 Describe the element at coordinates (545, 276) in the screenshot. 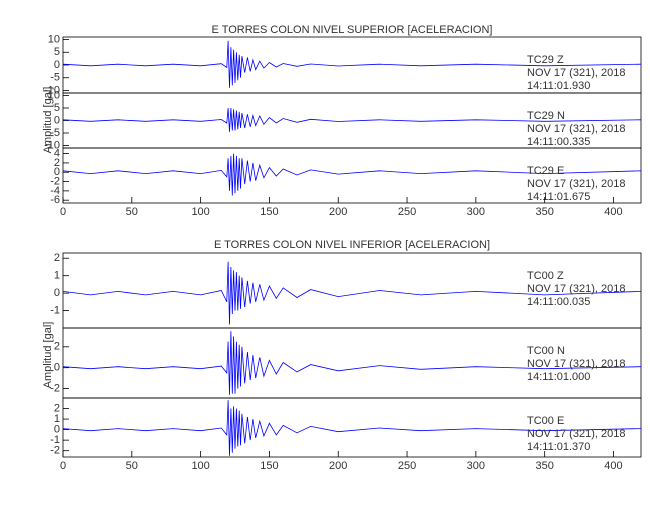

I see `trace-annotation: TC00 Z` at that location.